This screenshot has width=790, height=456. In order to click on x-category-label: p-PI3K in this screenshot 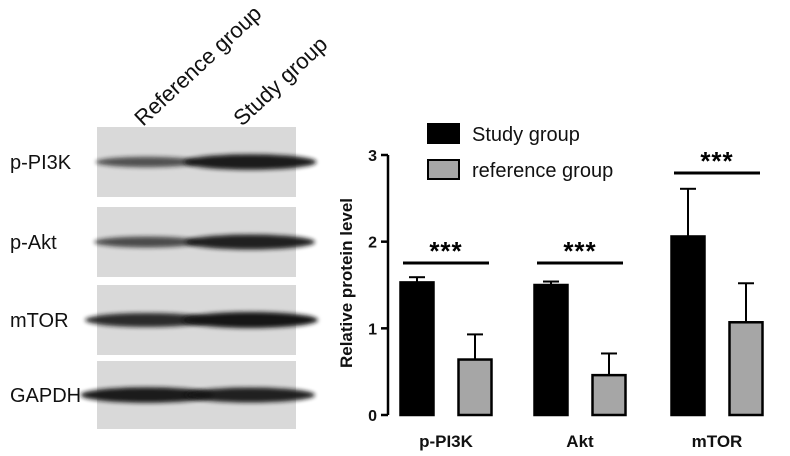, I will do `click(446, 441)`.